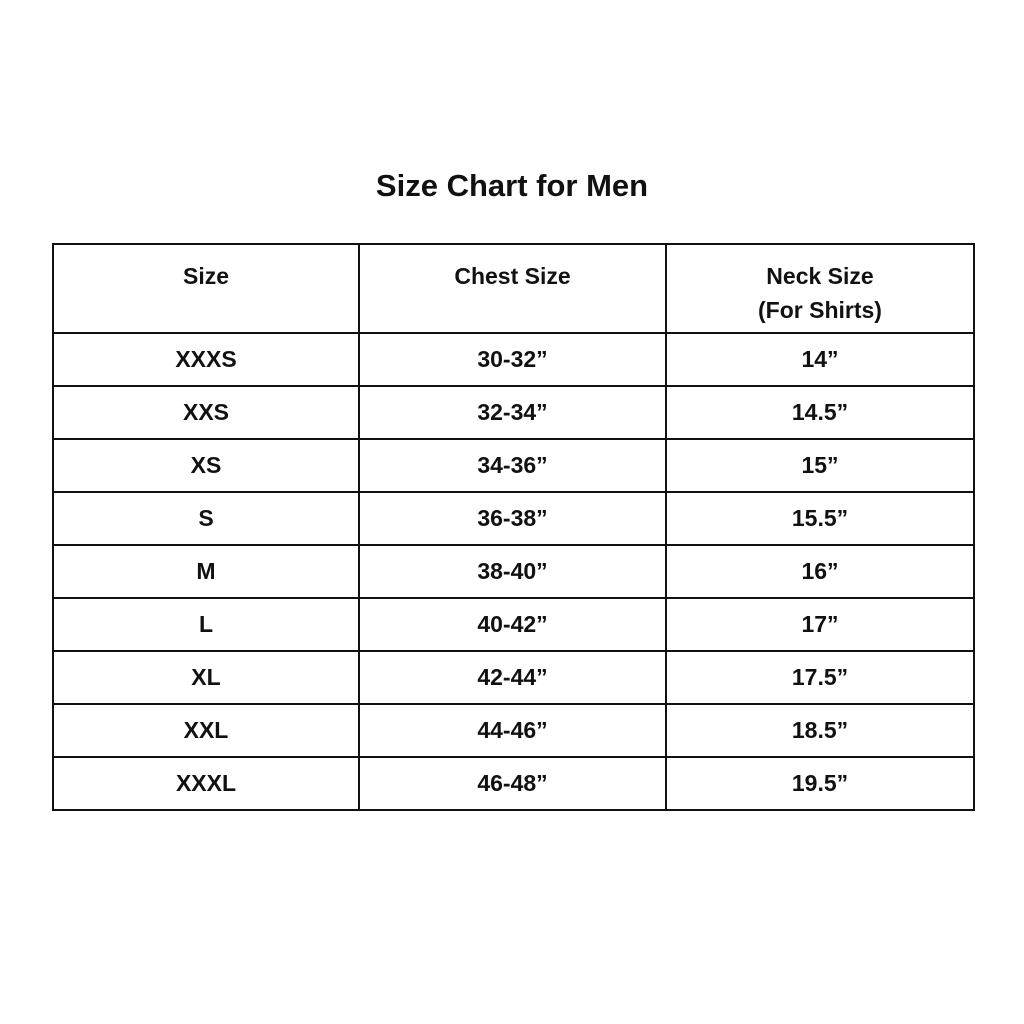  I want to click on cell-size: S, so click(206, 518).